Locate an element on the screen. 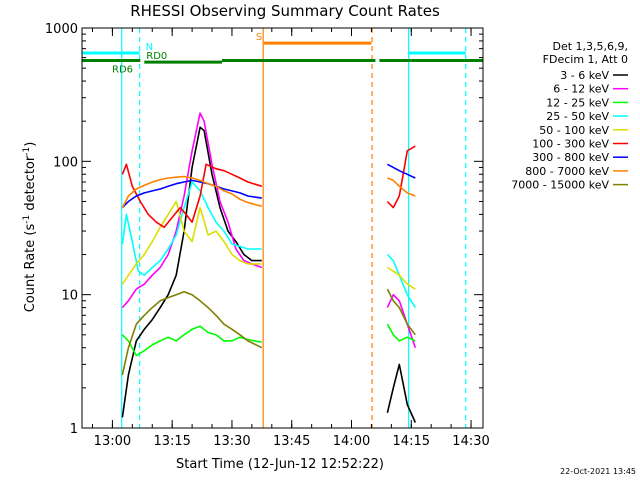 This screenshot has height=485, width=640. y-axis-label: Count Rate (s-1 detector-1) is located at coordinates (30, 227).